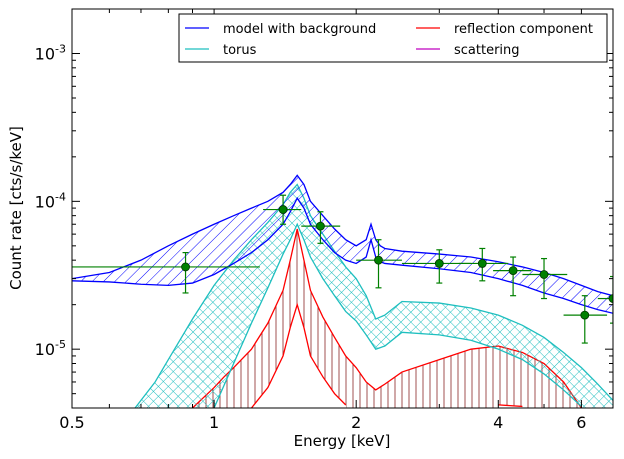  Describe the element at coordinates (581, 422) in the screenshot. I see `x-tick-label: 6` at that location.